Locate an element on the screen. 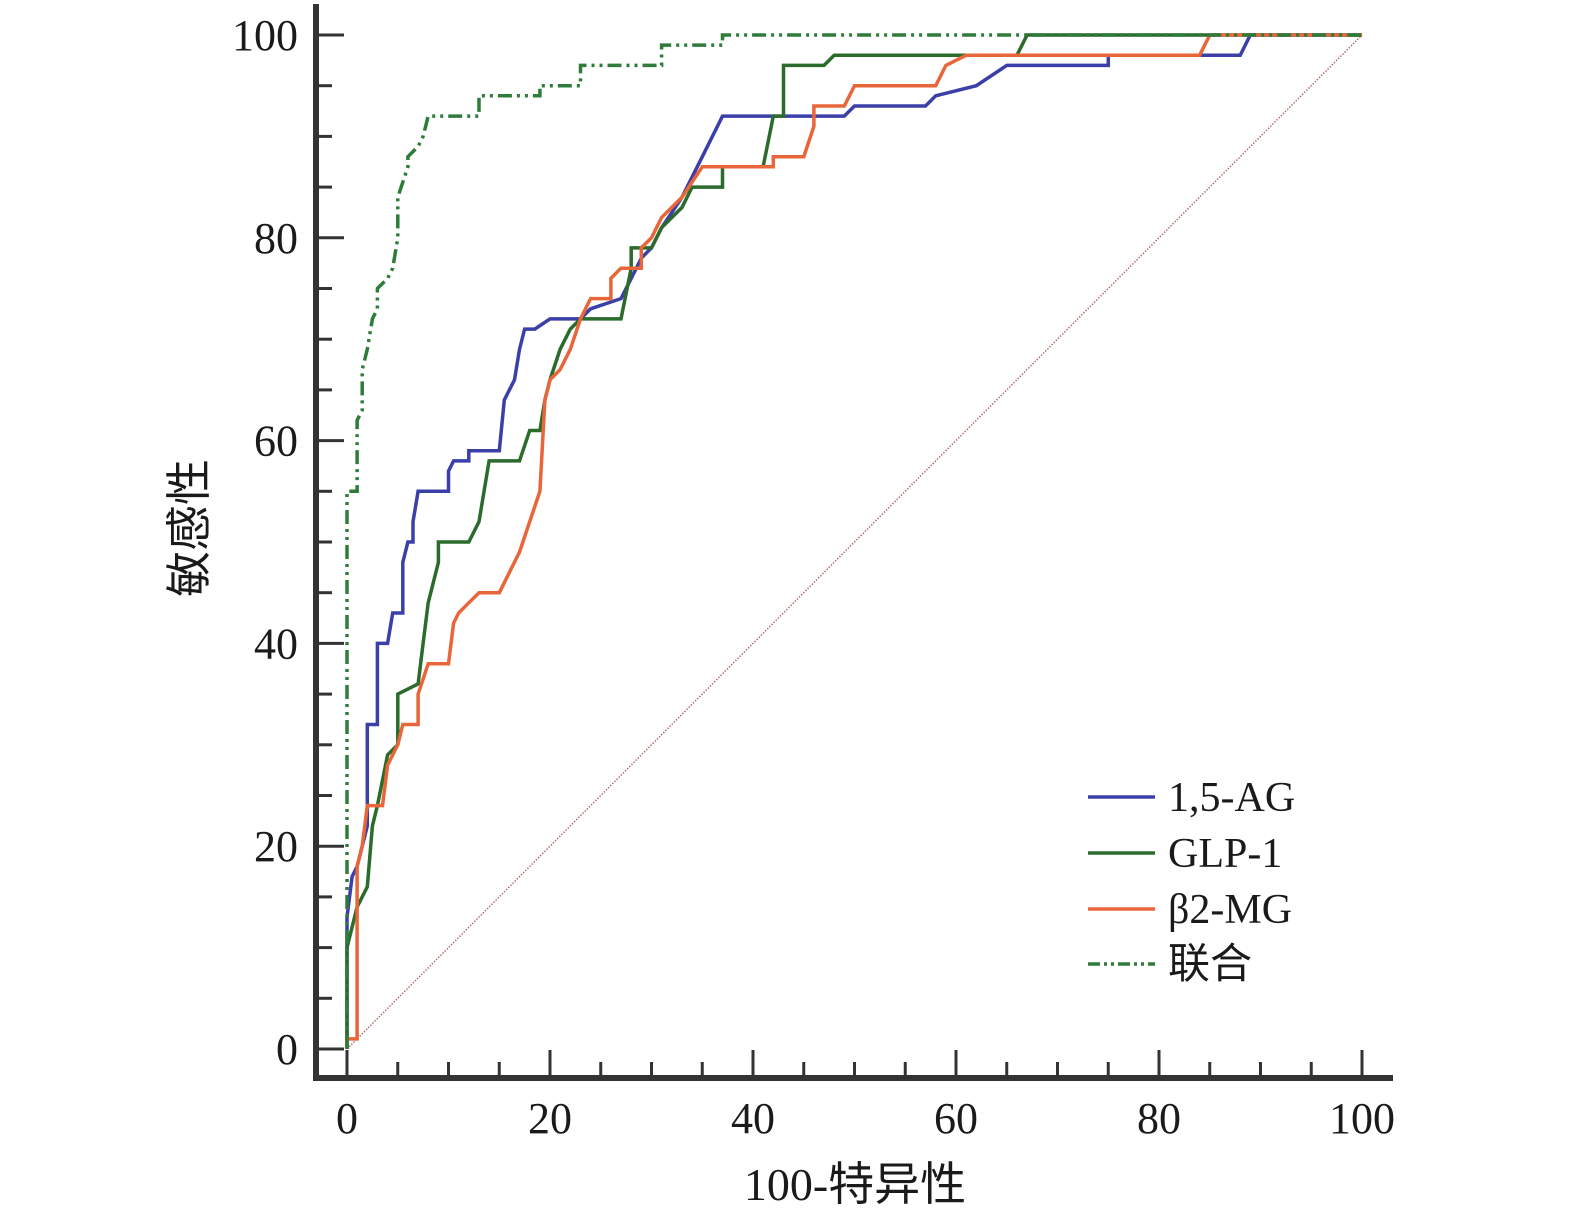  x-tick-label: 60 is located at coordinates (956, 1118).